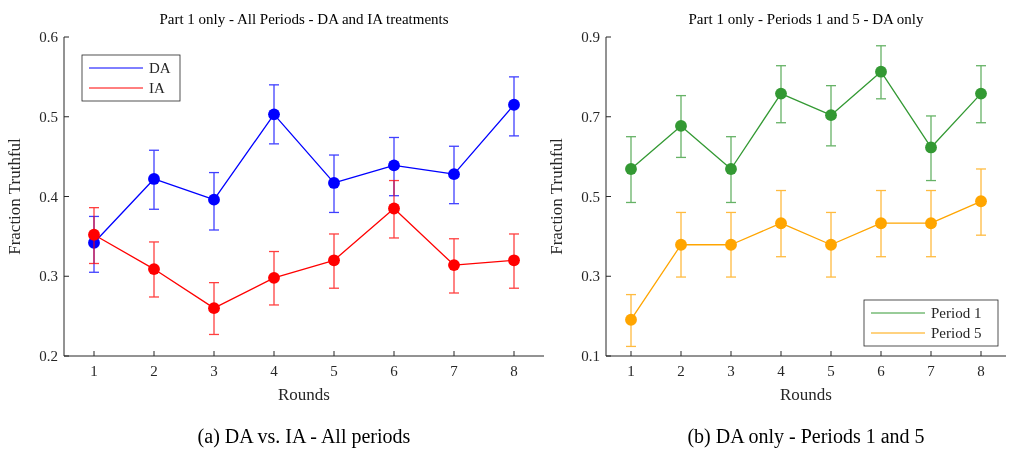 Image resolution: width=1015 pixels, height=452 pixels. What do you see at coordinates (956, 333) in the screenshot?
I see `legend-label: Period 5` at bounding box center [956, 333].